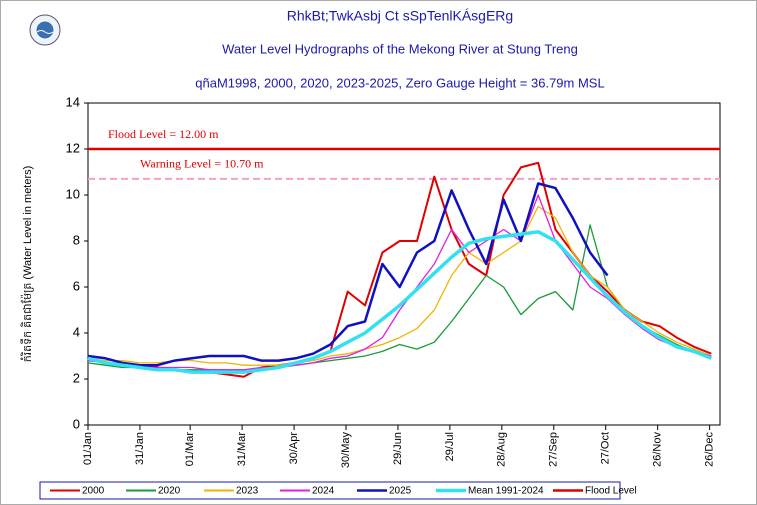 The width and height of the screenshot is (757, 505). What do you see at coordinates (247, 491) in the screenshot?
I see `legend-label: 2023` at bounding box center [247, 491].